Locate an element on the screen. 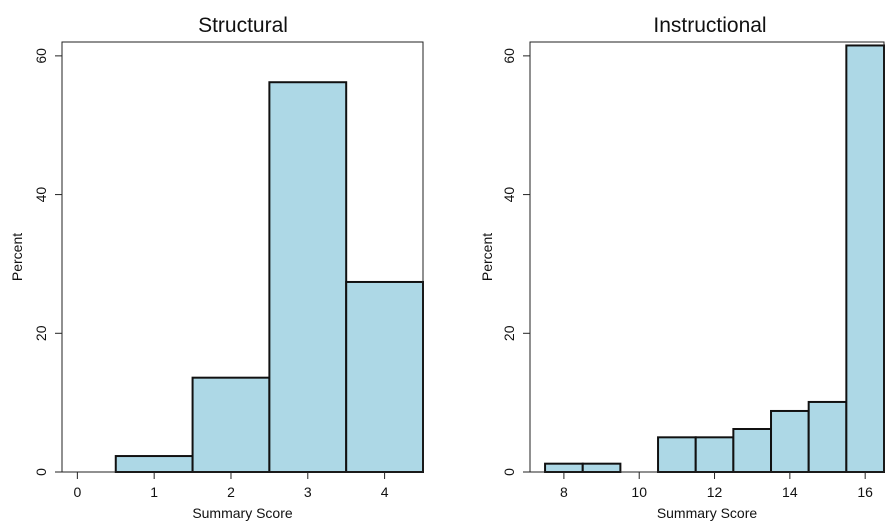  x-axis-title-0: Summary Score is located at coordinates (242, 513).